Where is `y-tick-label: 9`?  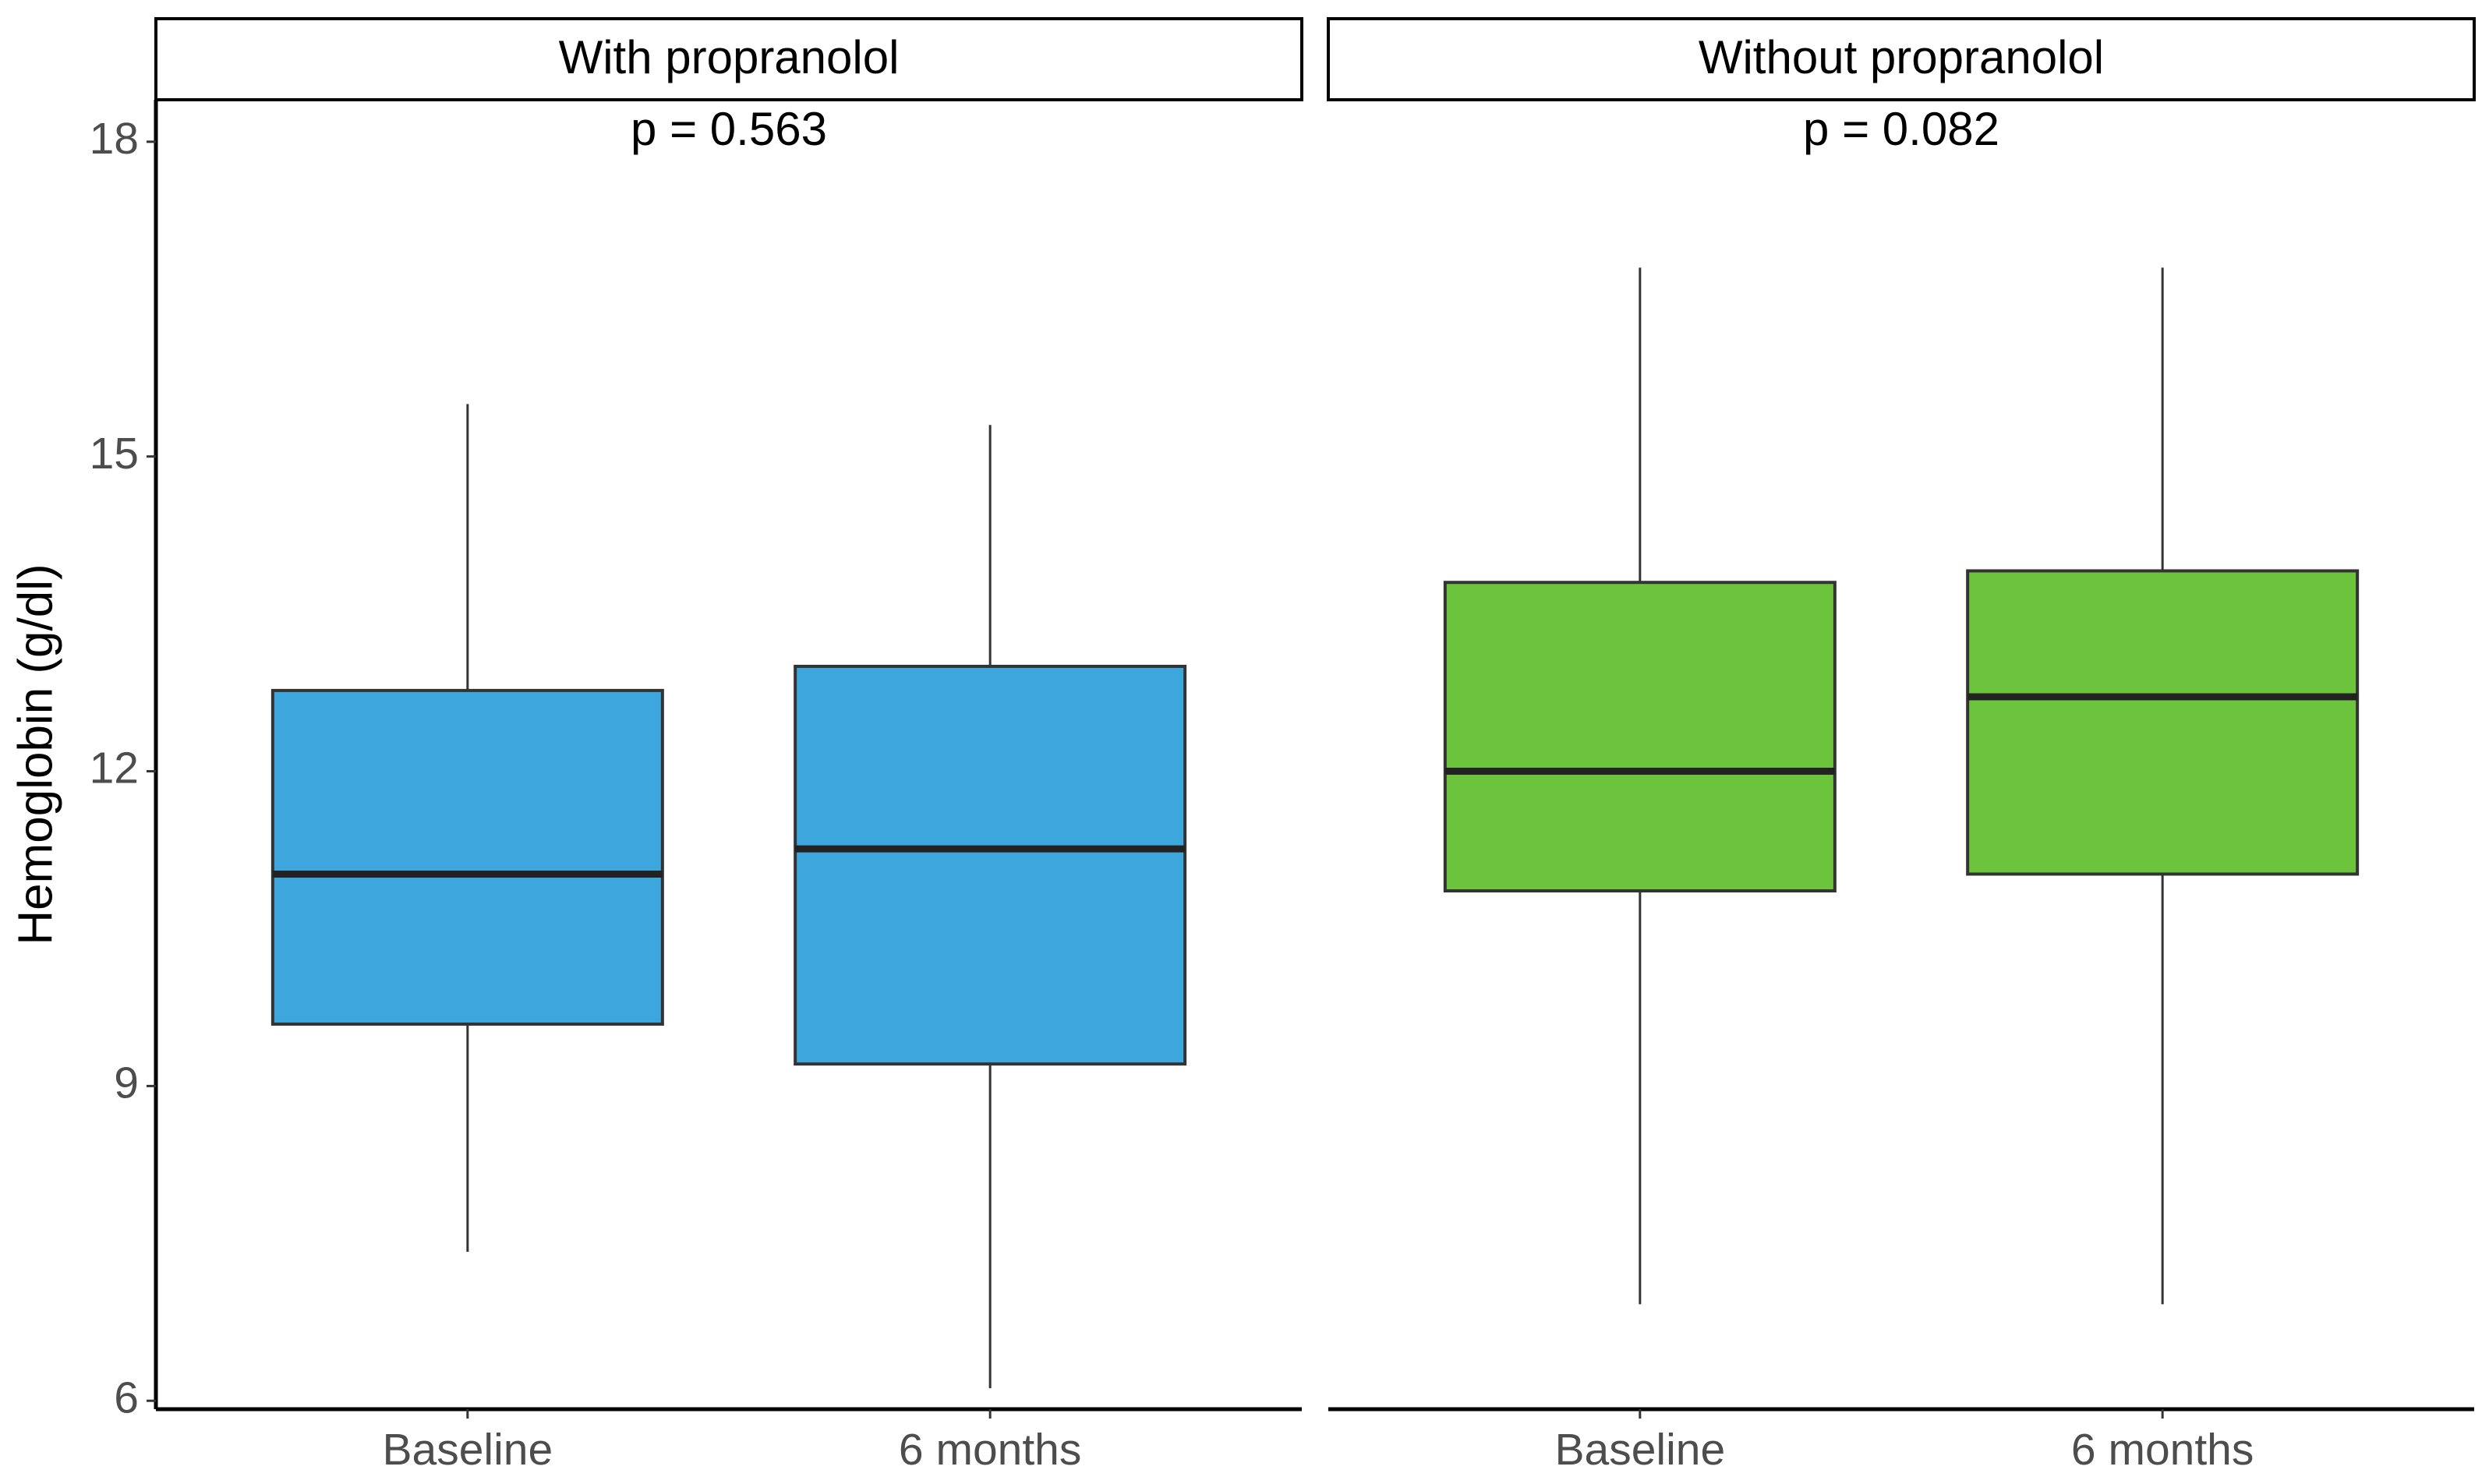 y-tick-label: 9 is located at coordinates (127, 1083).